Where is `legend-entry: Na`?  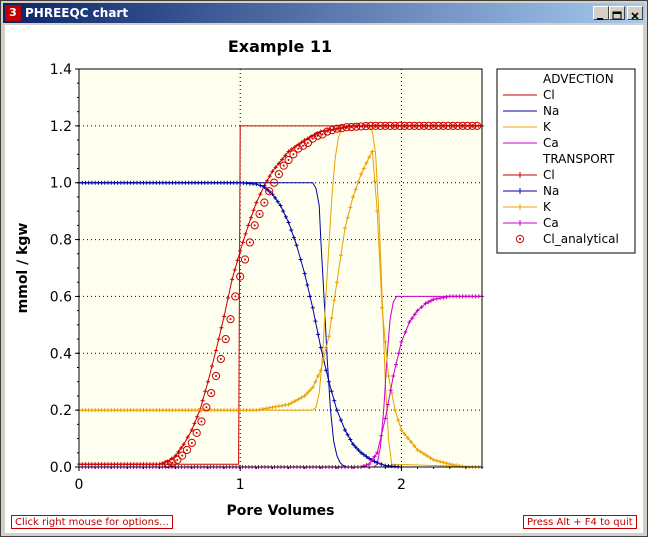
legend-entry: Na is located at coordinates (531, 111).